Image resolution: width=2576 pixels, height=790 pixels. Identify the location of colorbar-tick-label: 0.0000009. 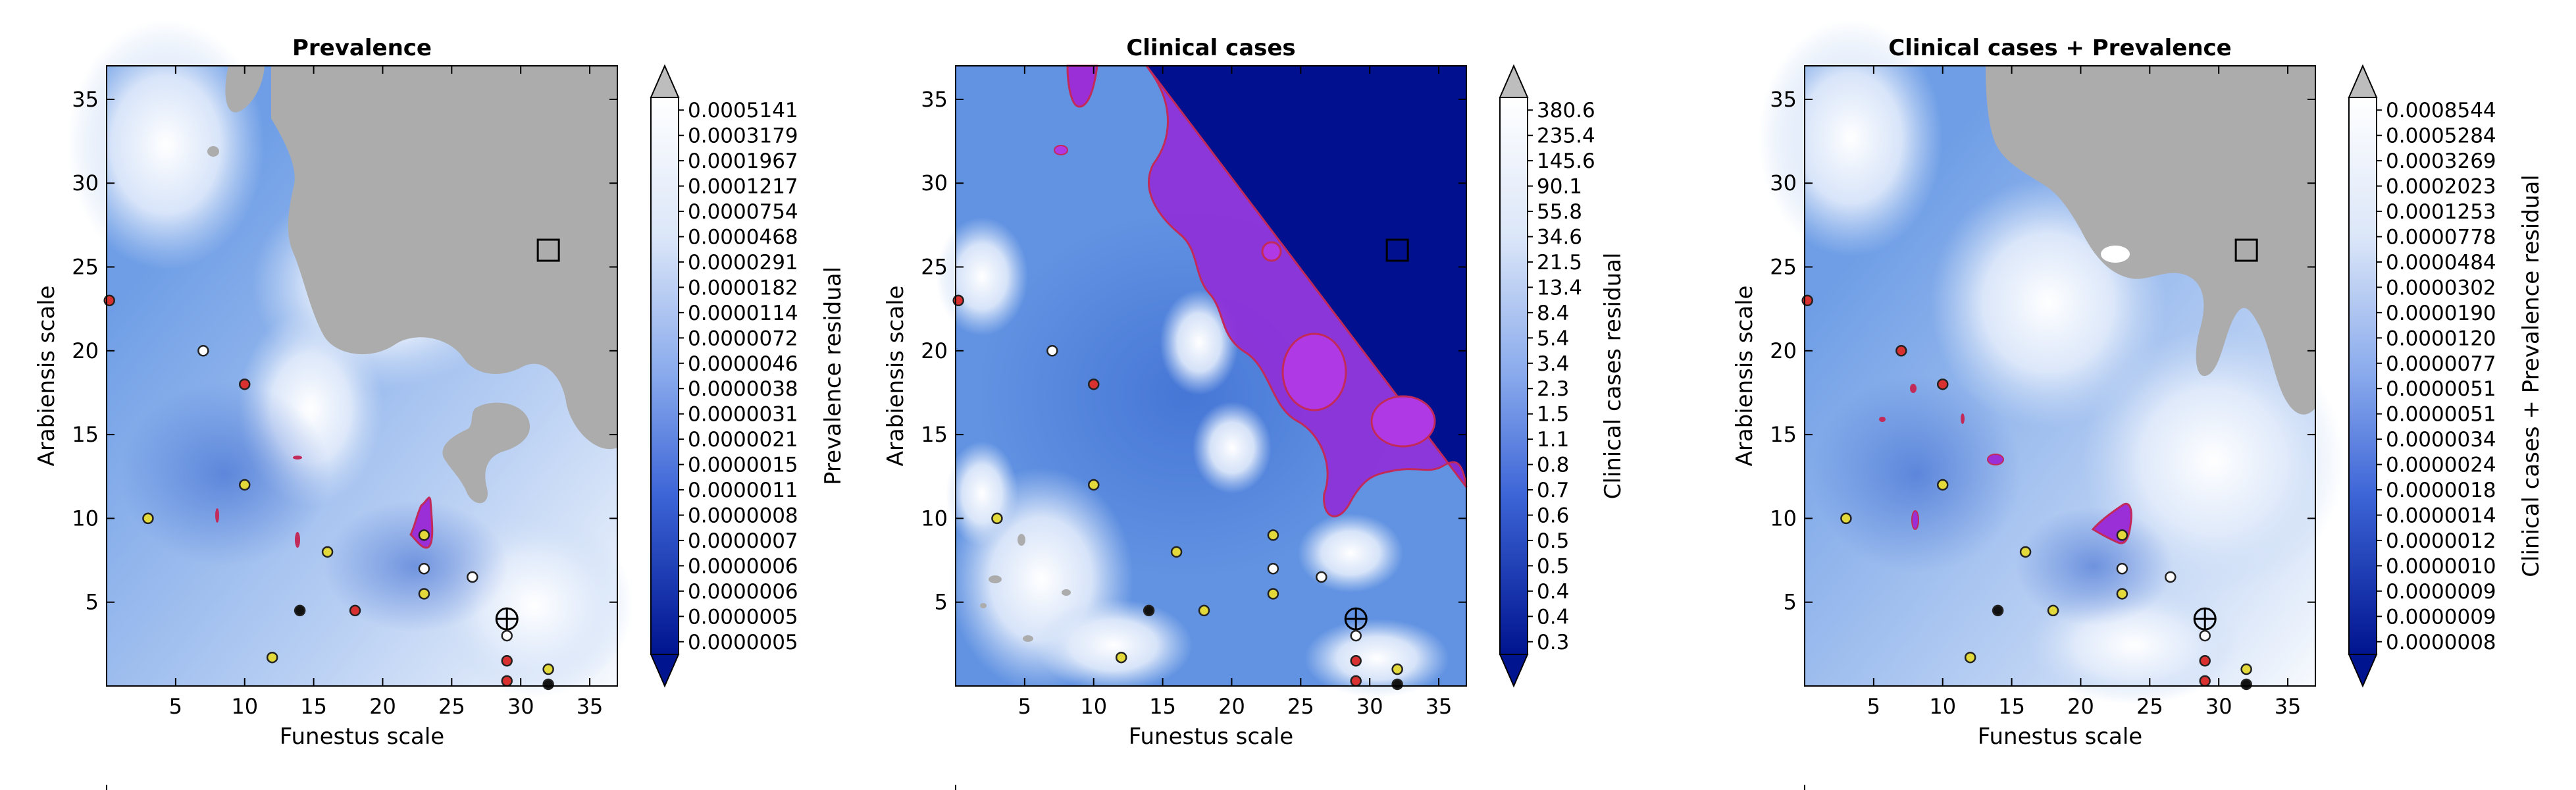
(2441, 592).